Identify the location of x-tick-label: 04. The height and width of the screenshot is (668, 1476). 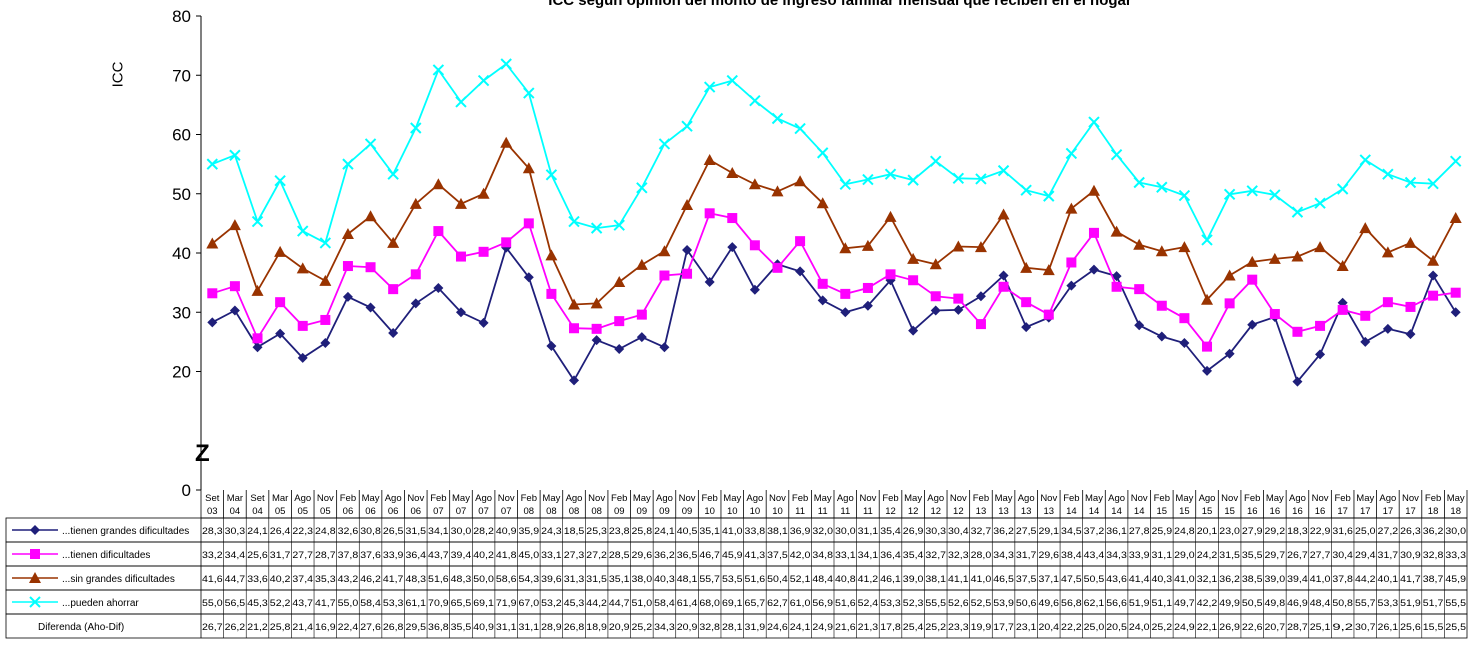
(257, 511).